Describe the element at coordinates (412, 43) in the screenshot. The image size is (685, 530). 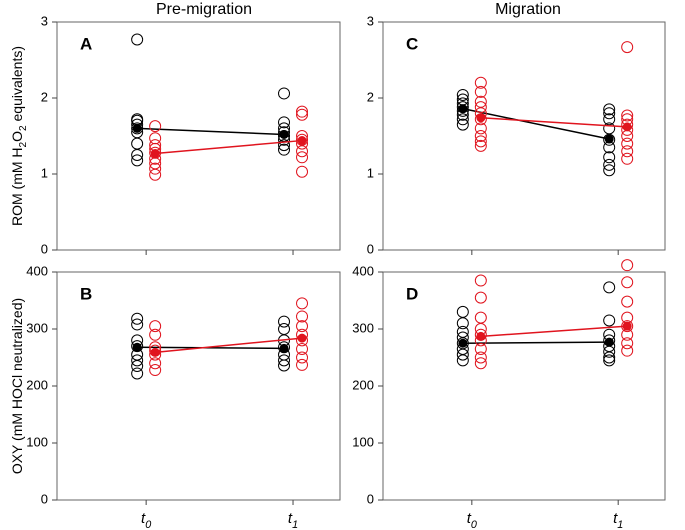
I see `panel-label: C` at that location.